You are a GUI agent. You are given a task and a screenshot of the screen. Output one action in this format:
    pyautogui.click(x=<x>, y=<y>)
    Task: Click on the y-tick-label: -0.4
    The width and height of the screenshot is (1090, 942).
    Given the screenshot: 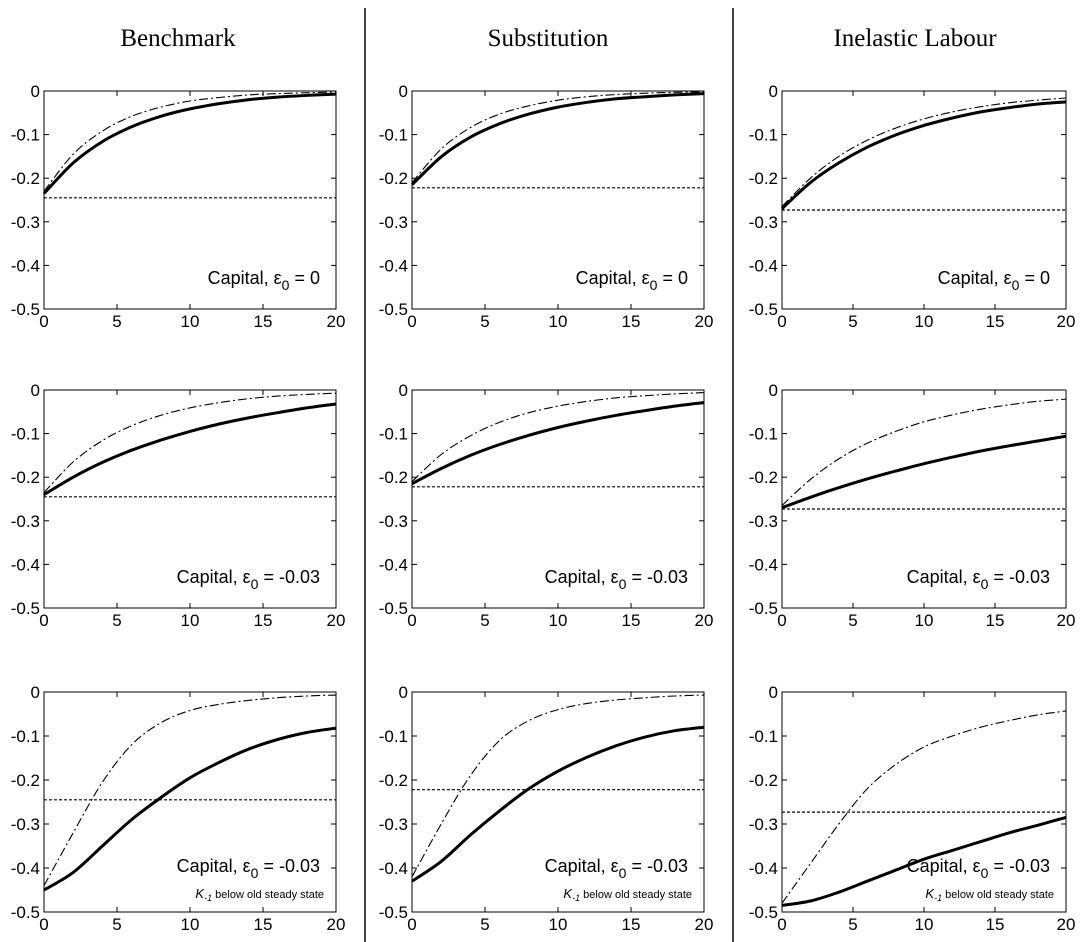 What is the action you would take?
    pyautogui.click(x=393, y=265)
    